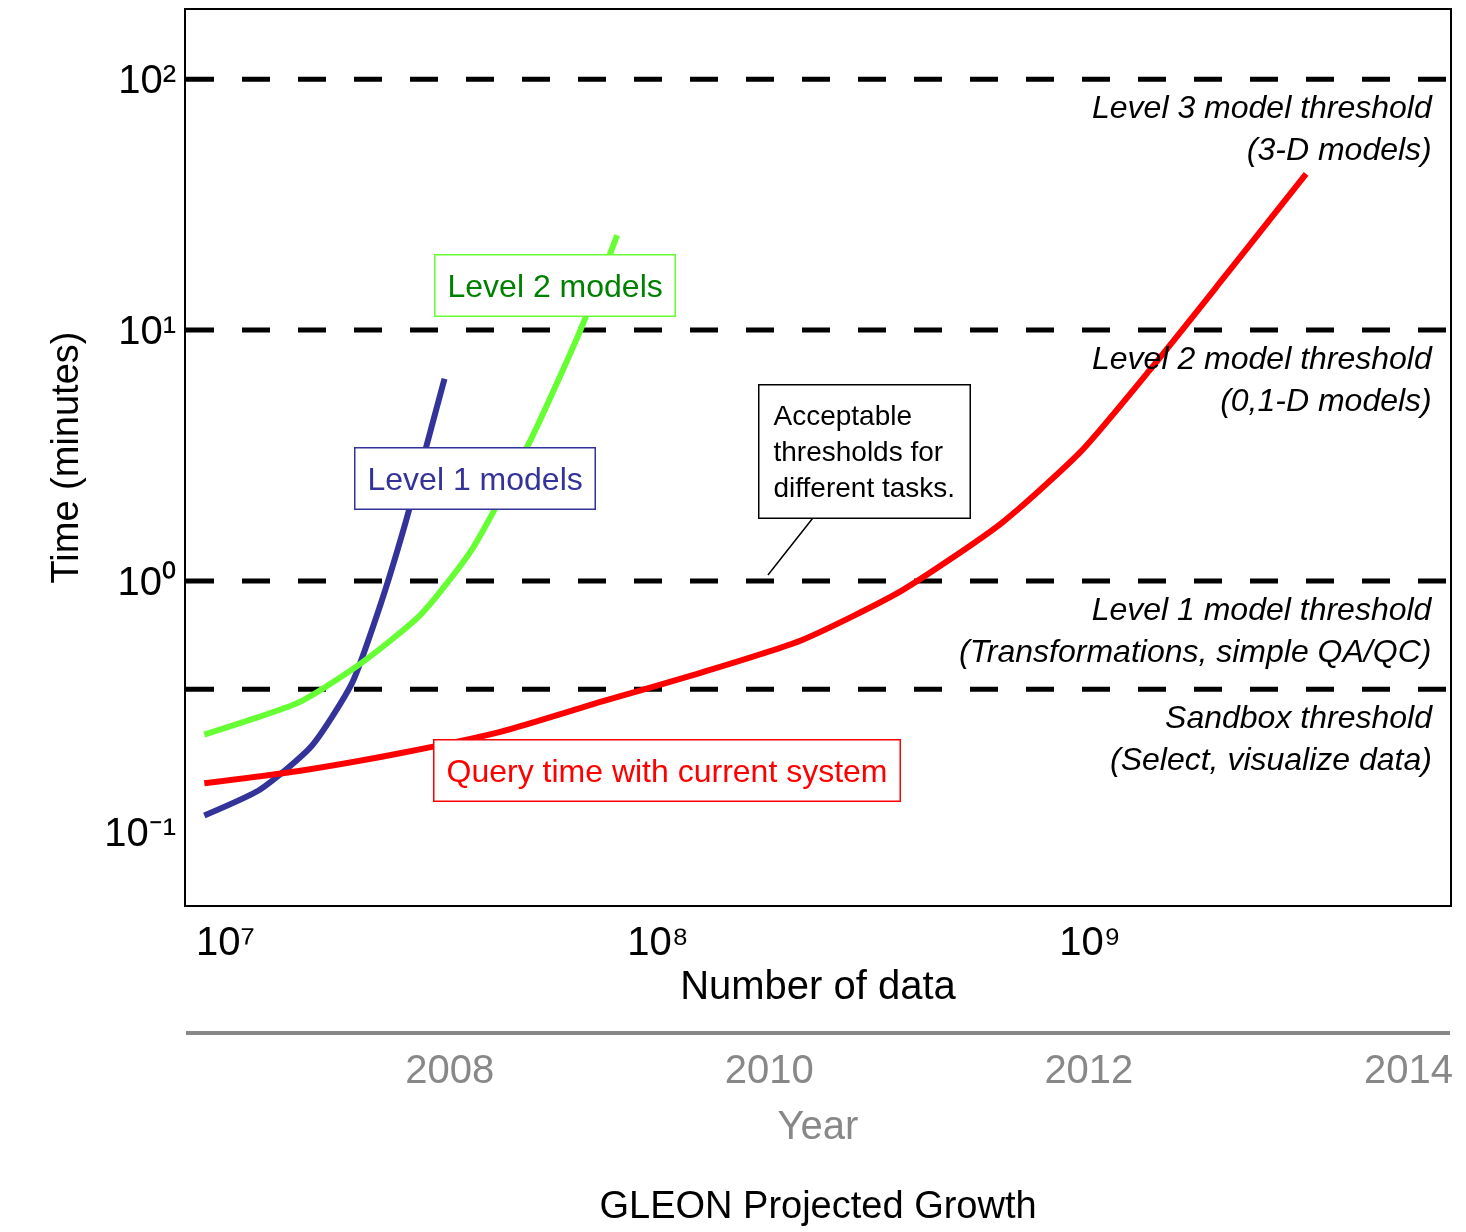 The height and width of the screenshot is (1232, 1466). What do you see at coordinates (658, 941) in the screenshot?
I see `x-tick-label: 10⁸` at bounding box center [658, 941].